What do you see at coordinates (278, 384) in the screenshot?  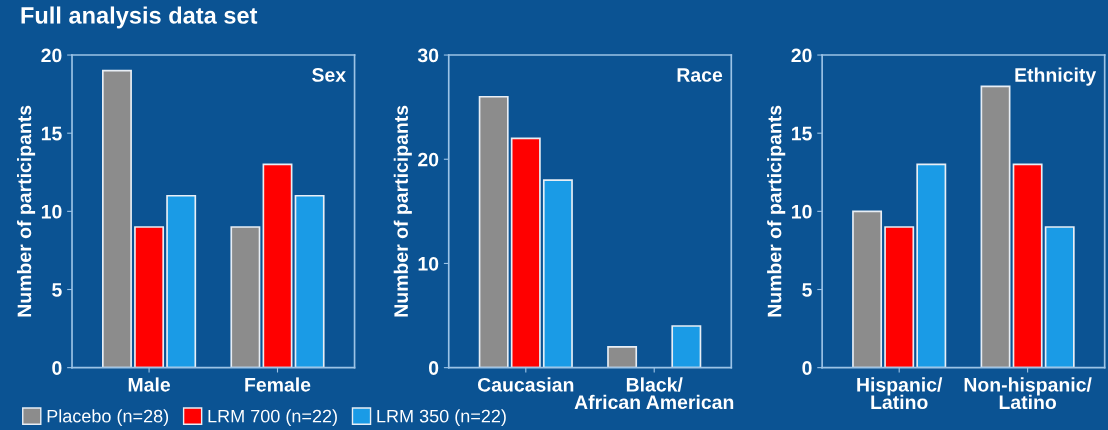 I see `x-tick-label: Female` at bounding box center [278, 384].